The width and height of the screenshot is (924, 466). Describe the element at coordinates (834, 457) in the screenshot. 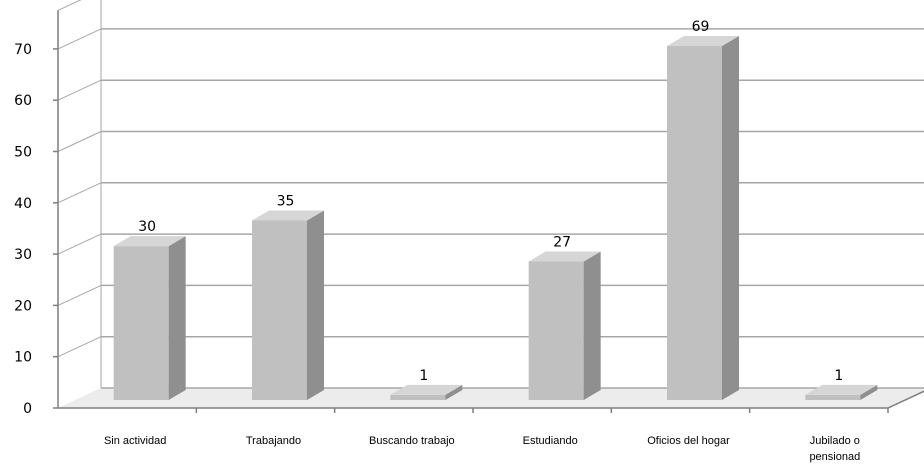

I see `category-label: pensionad` at that location.